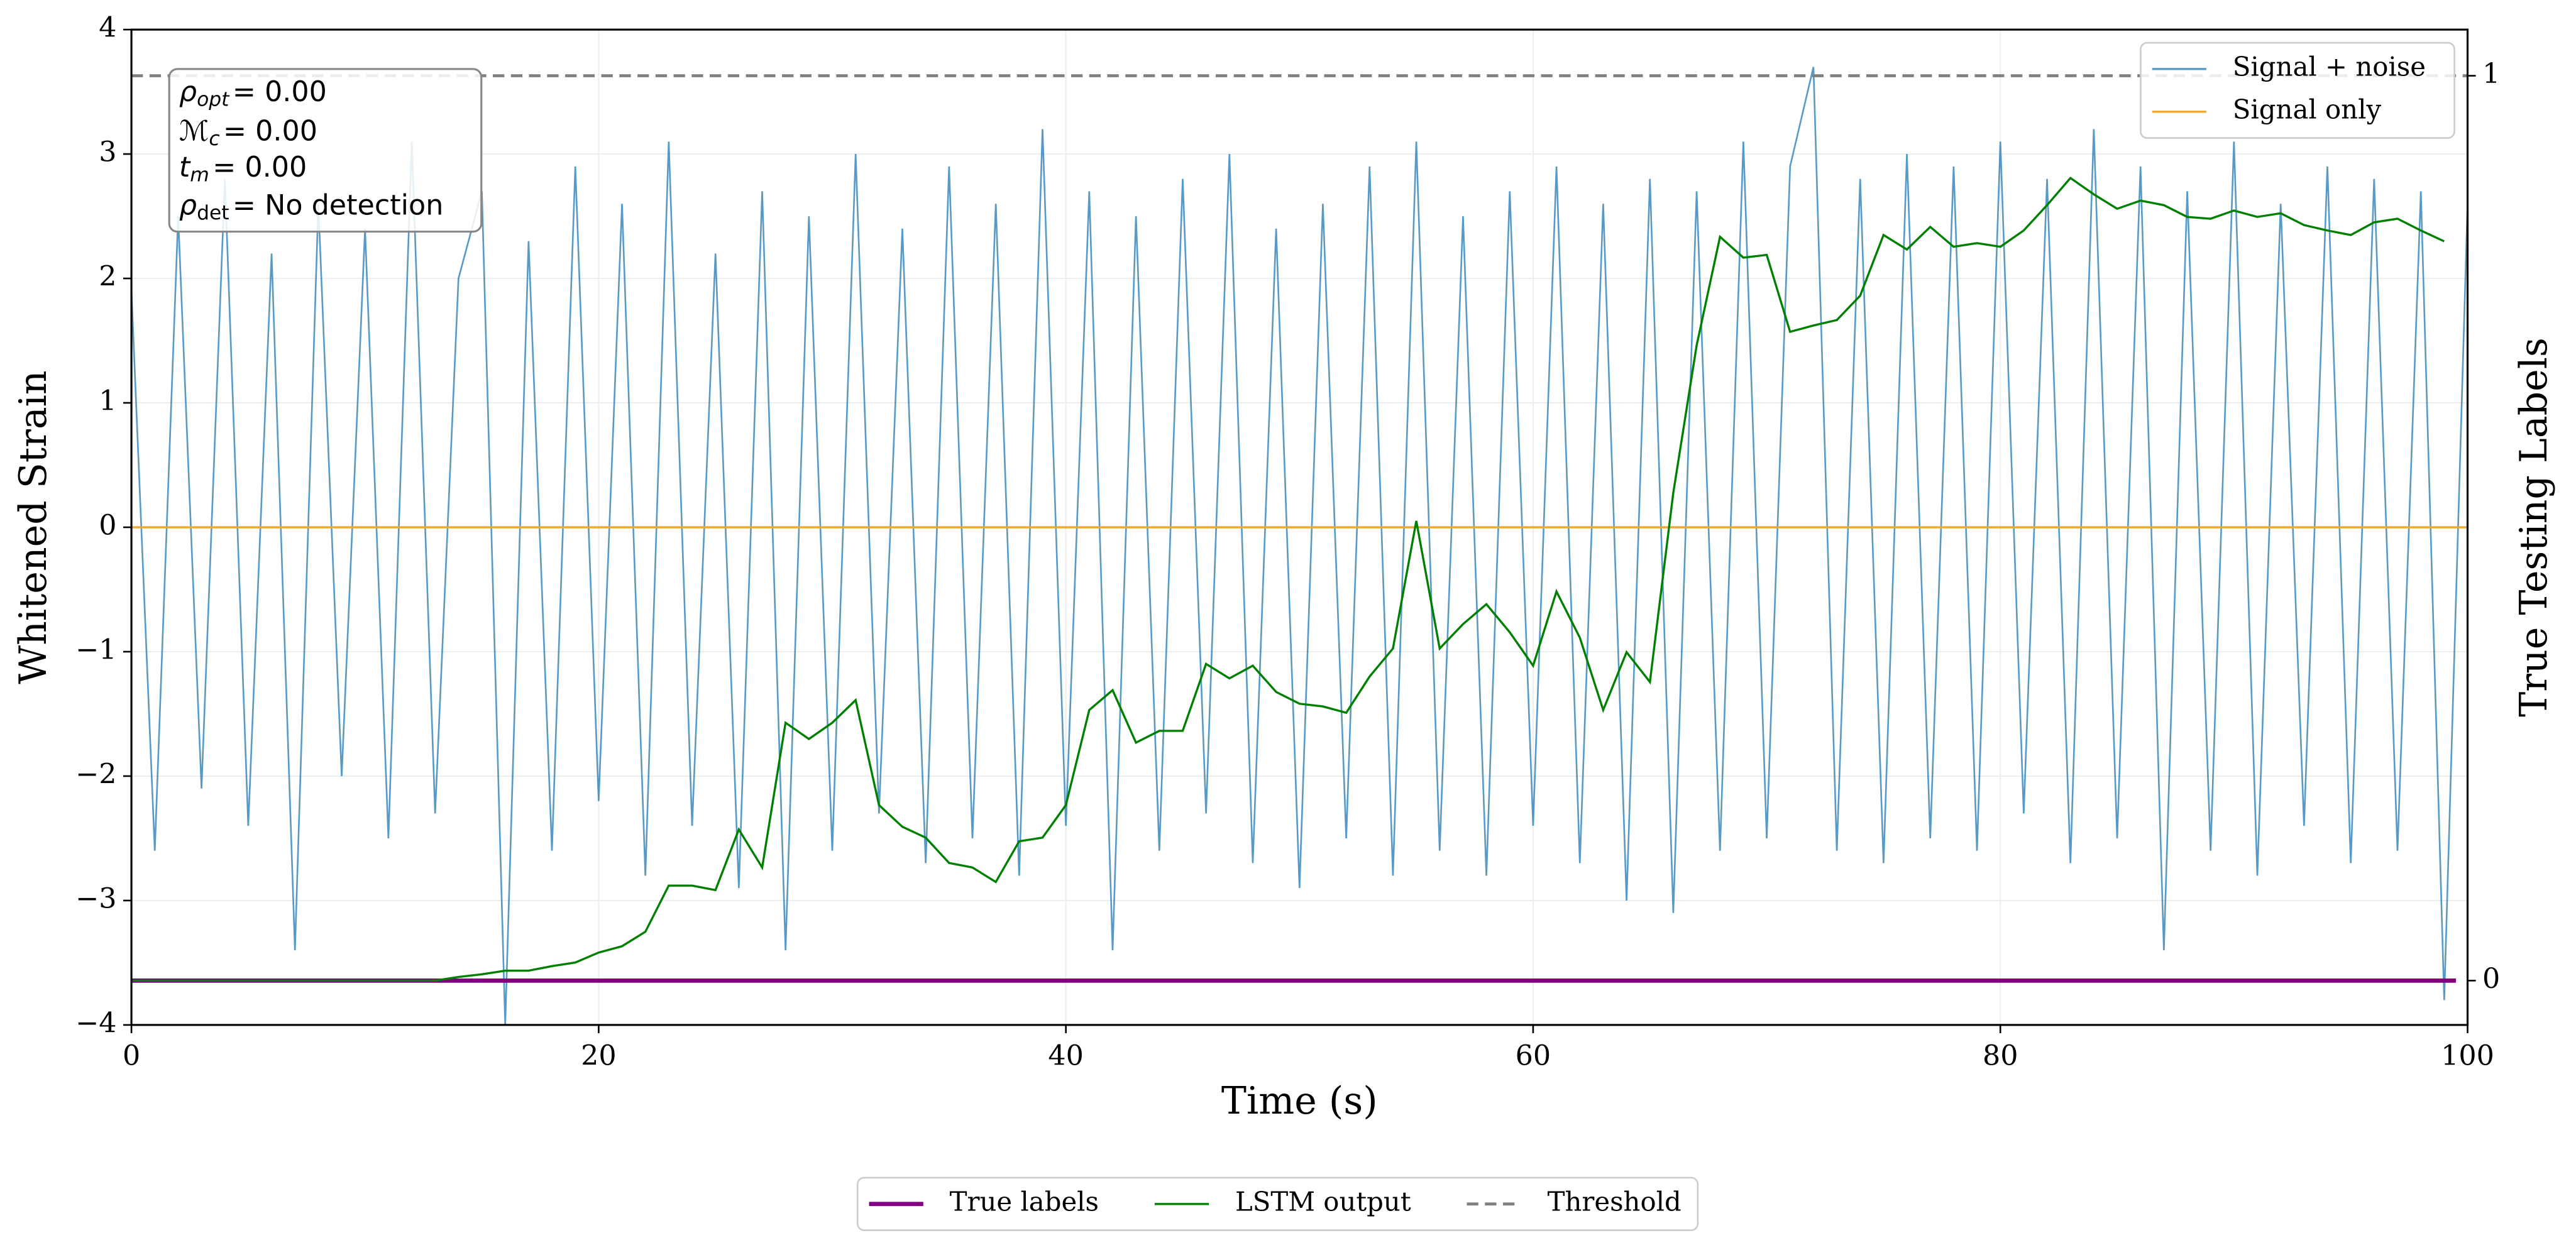  Describe the element at coordinates (213, 213) in the screenshot. I see `annotation-sub: det` at that location.